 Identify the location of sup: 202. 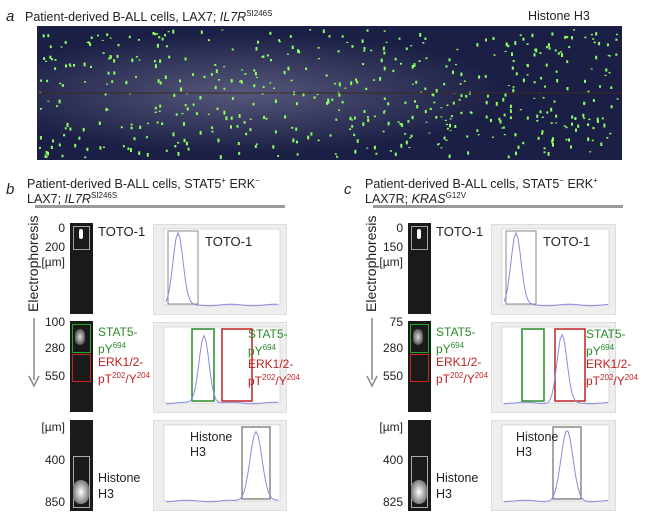
(119, 375).